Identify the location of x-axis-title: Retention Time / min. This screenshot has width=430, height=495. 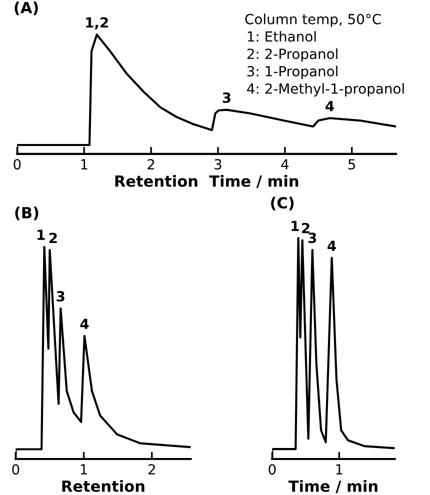
(206, 181).